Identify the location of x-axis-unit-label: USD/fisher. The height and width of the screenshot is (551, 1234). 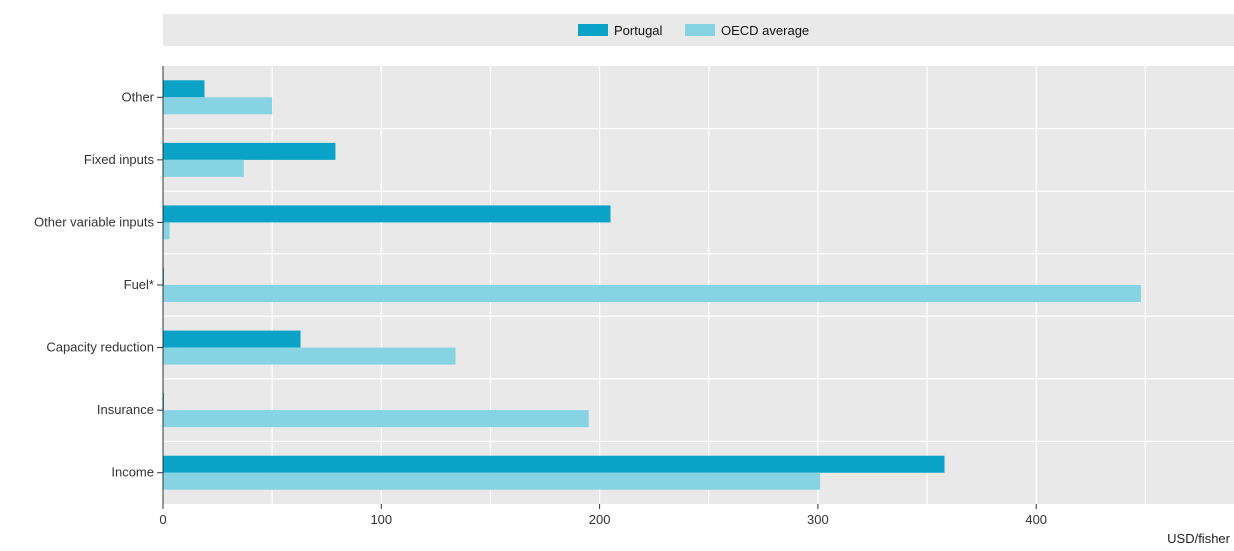
(1198, 538).